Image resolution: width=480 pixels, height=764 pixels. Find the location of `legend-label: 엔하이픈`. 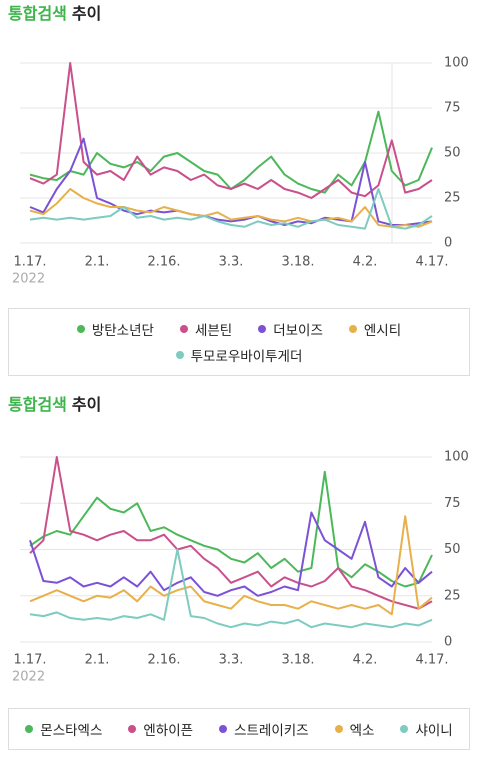

legend-label: 엔하이픈 is located at coordinates (168, 731).